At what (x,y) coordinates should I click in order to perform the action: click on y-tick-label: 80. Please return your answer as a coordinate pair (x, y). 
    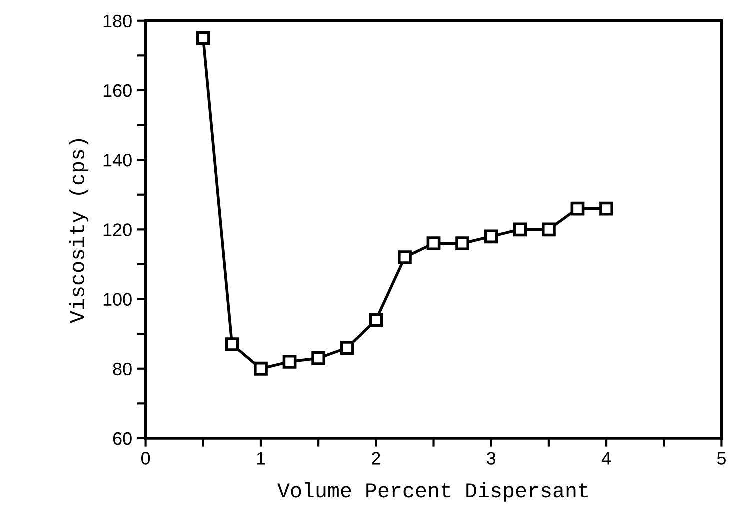
    Looking at the image, I should click on (122, 369).